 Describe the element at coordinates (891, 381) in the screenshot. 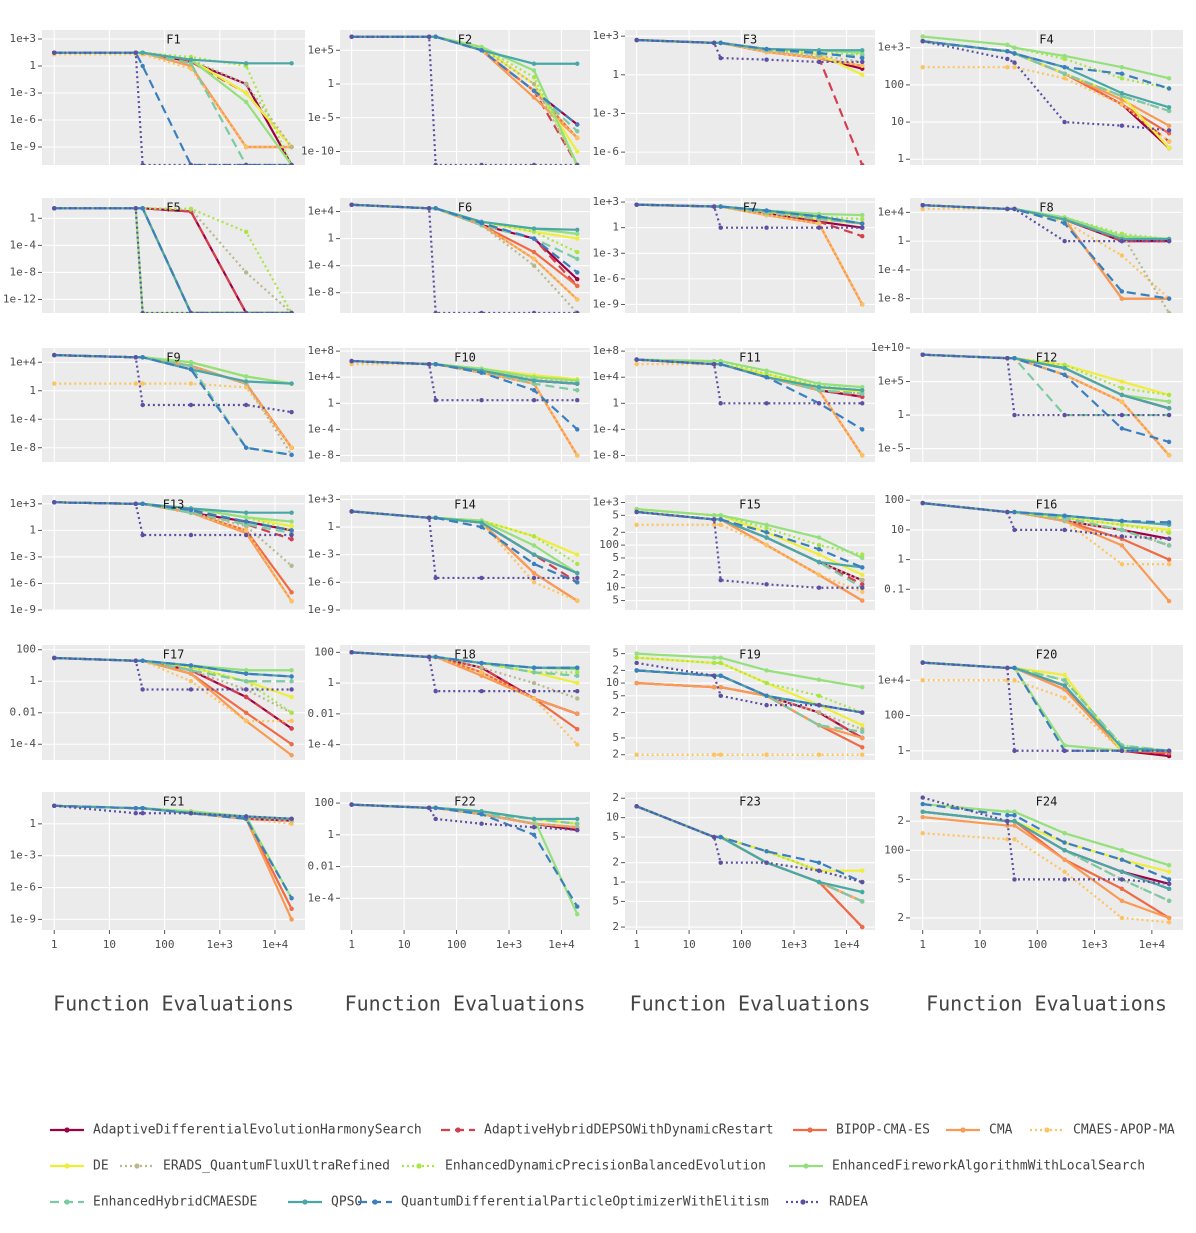

I see `y-tick-label: 1e+5` at that location.